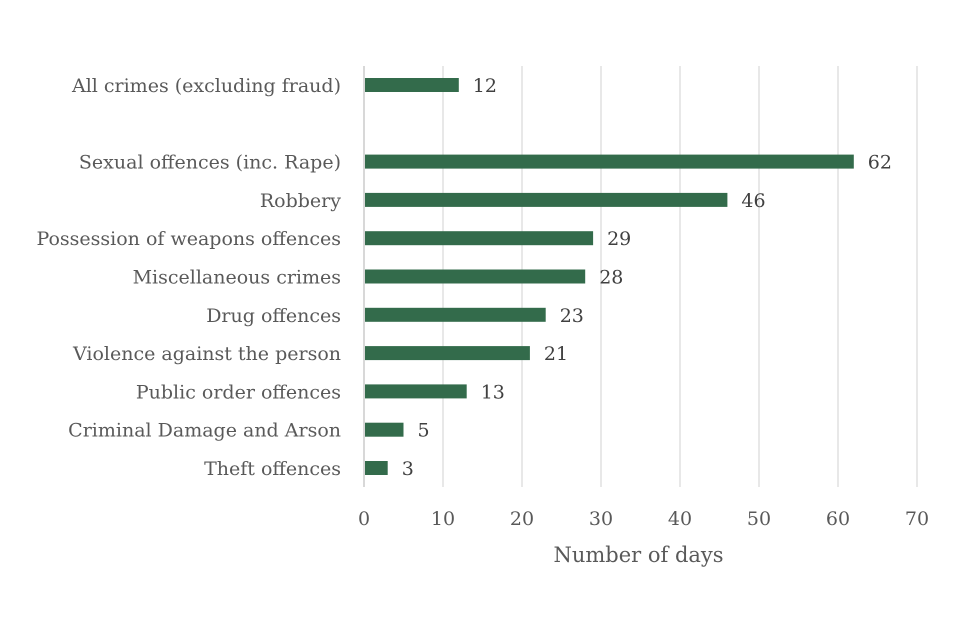 This screenshot has height=640, width=960. What do you see at coordinates (522, 519) in the screenshot?
I see `x-tick-label: 20` at bounding box center [522, 519].